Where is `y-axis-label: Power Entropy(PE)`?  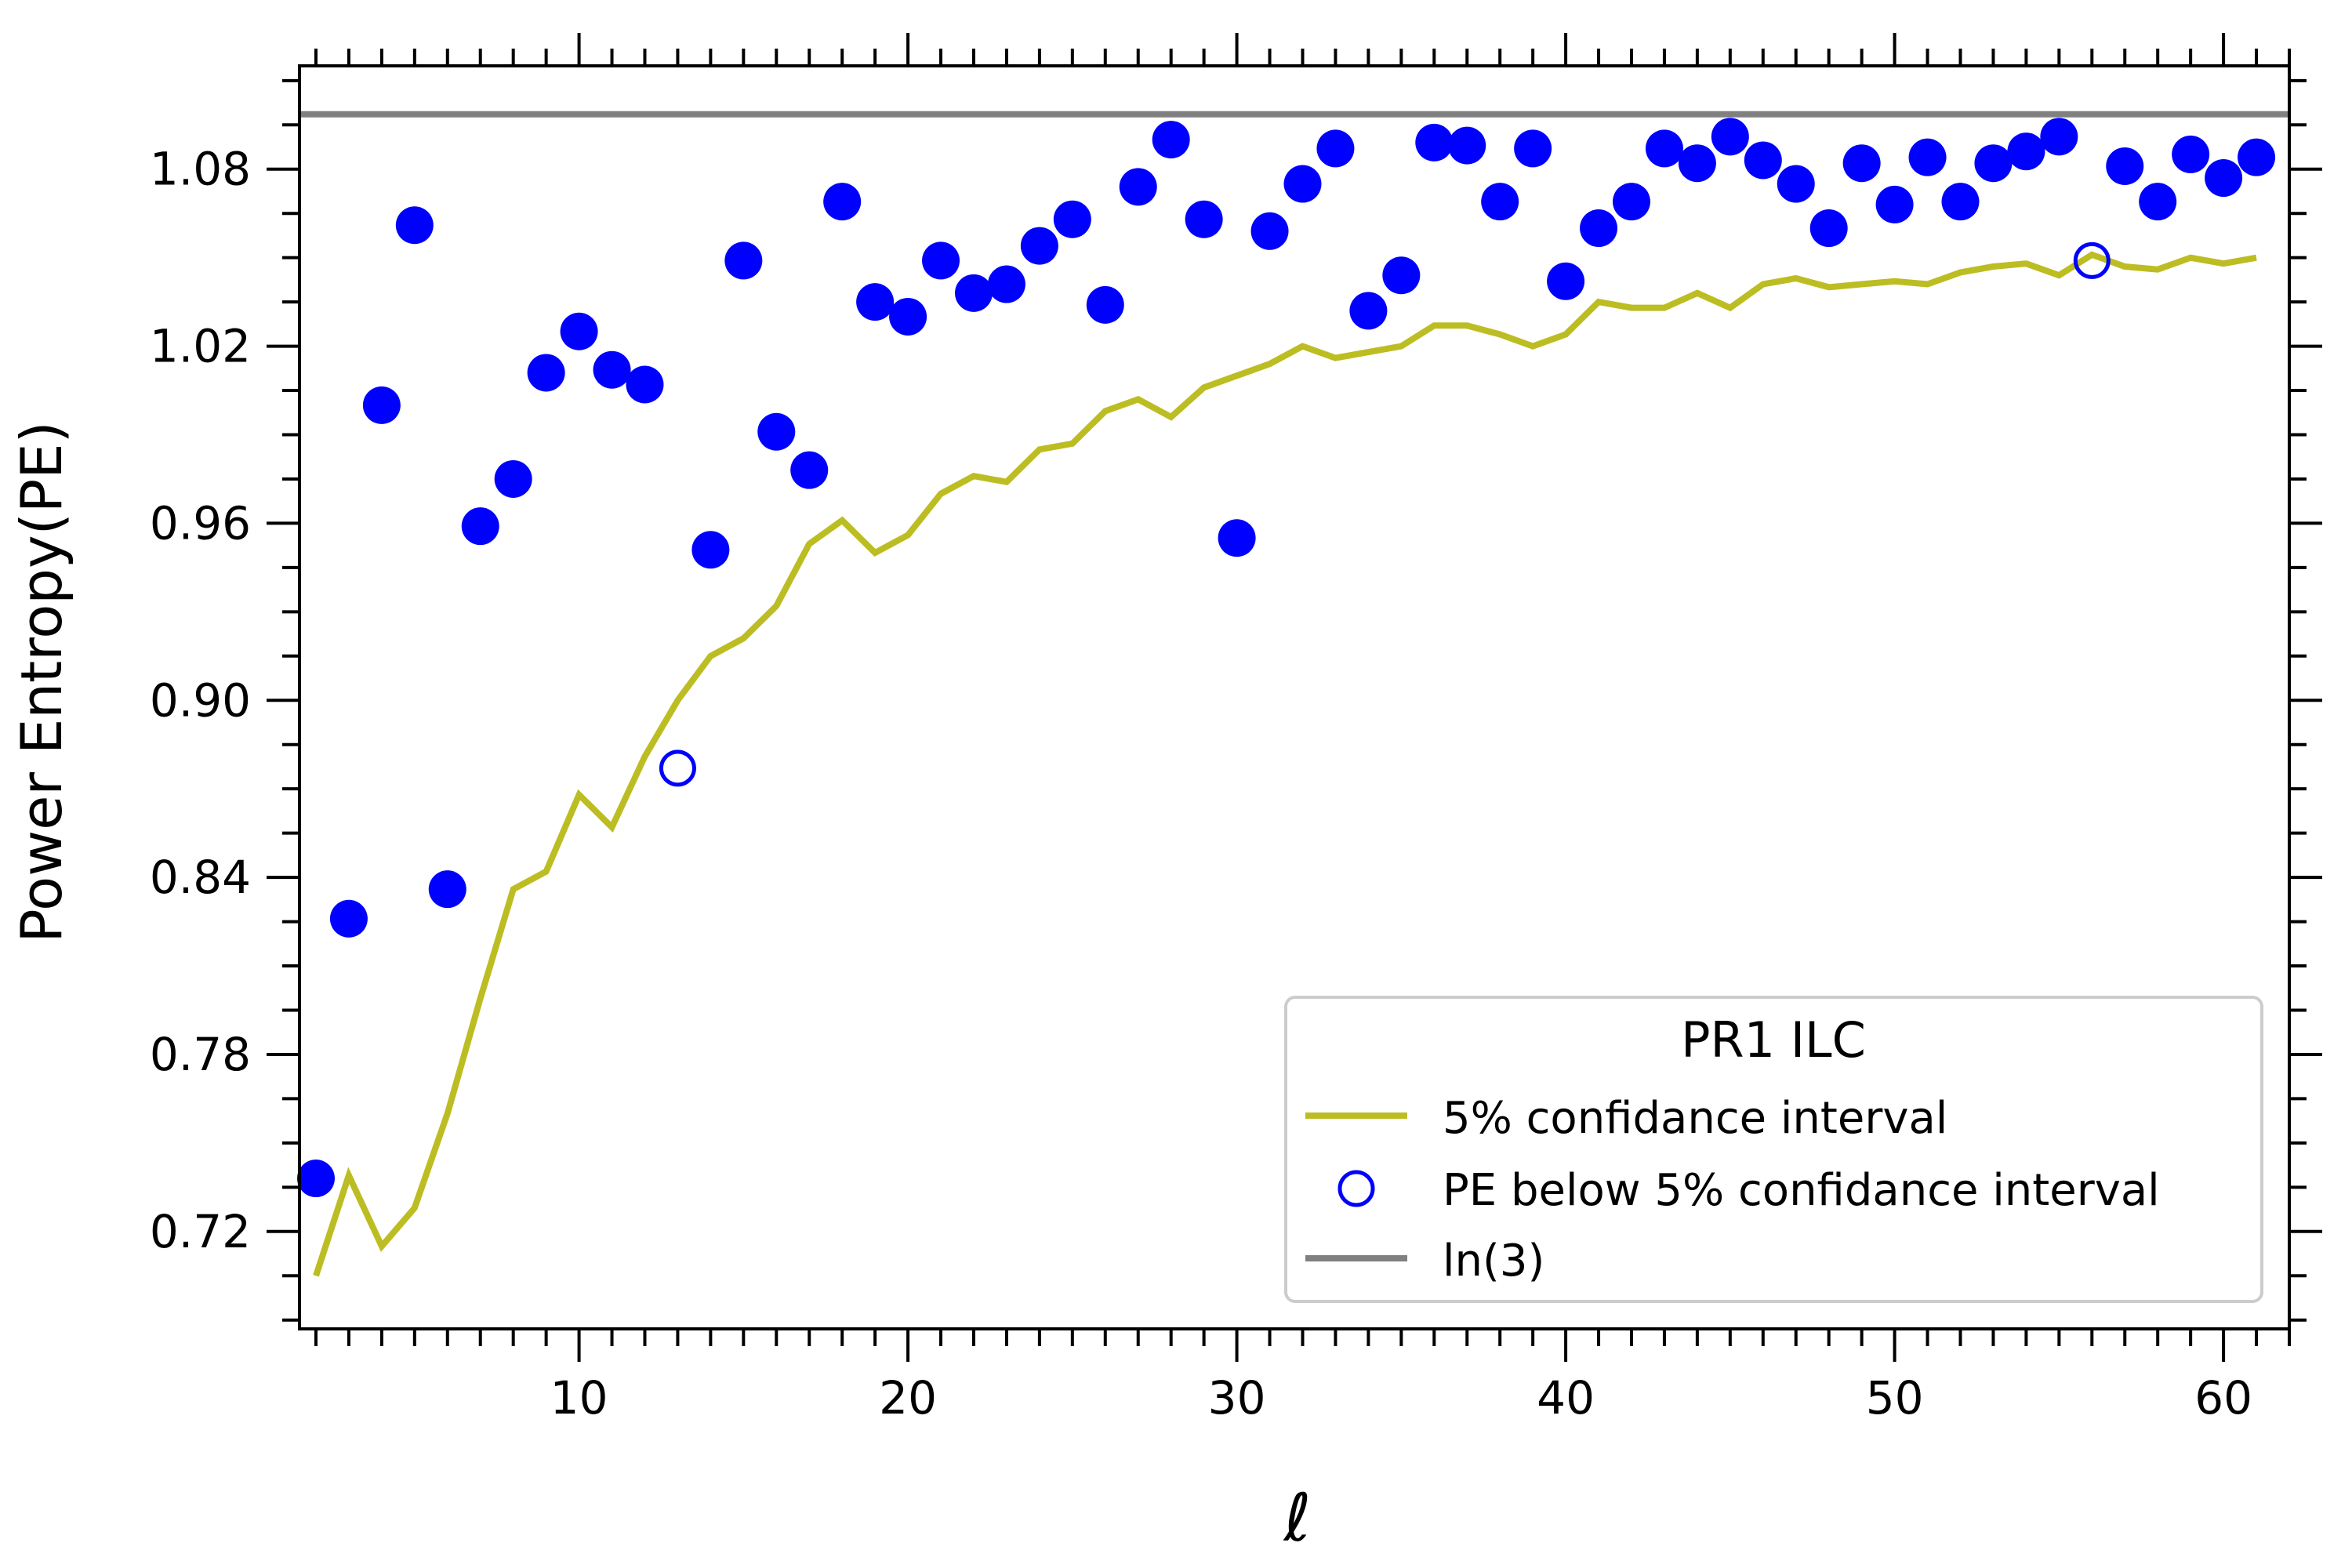
y-axis-label: Power Entropy(PE) is located at coordinates (41, 681).